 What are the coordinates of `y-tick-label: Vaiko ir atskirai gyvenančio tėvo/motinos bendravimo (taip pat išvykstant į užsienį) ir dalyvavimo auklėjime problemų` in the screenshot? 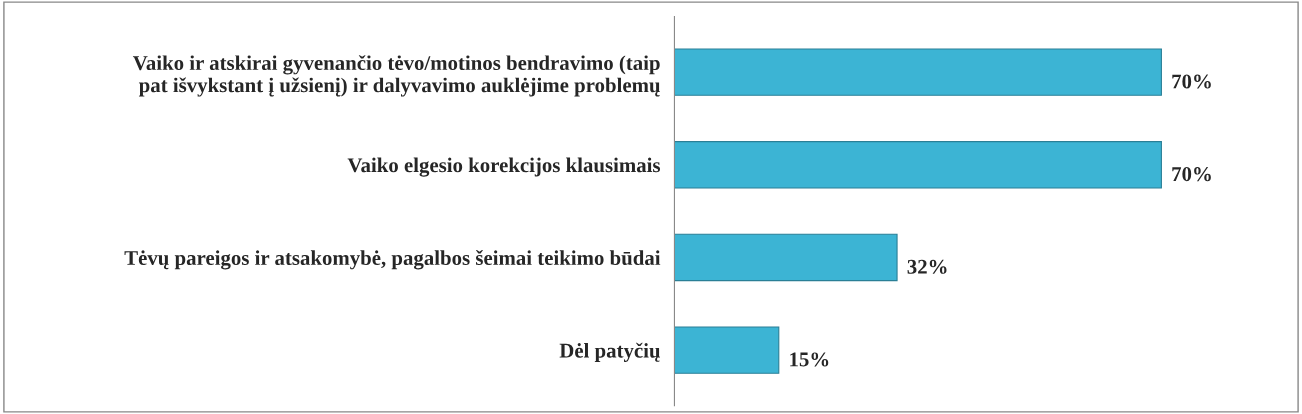 It's located at (396, 76).